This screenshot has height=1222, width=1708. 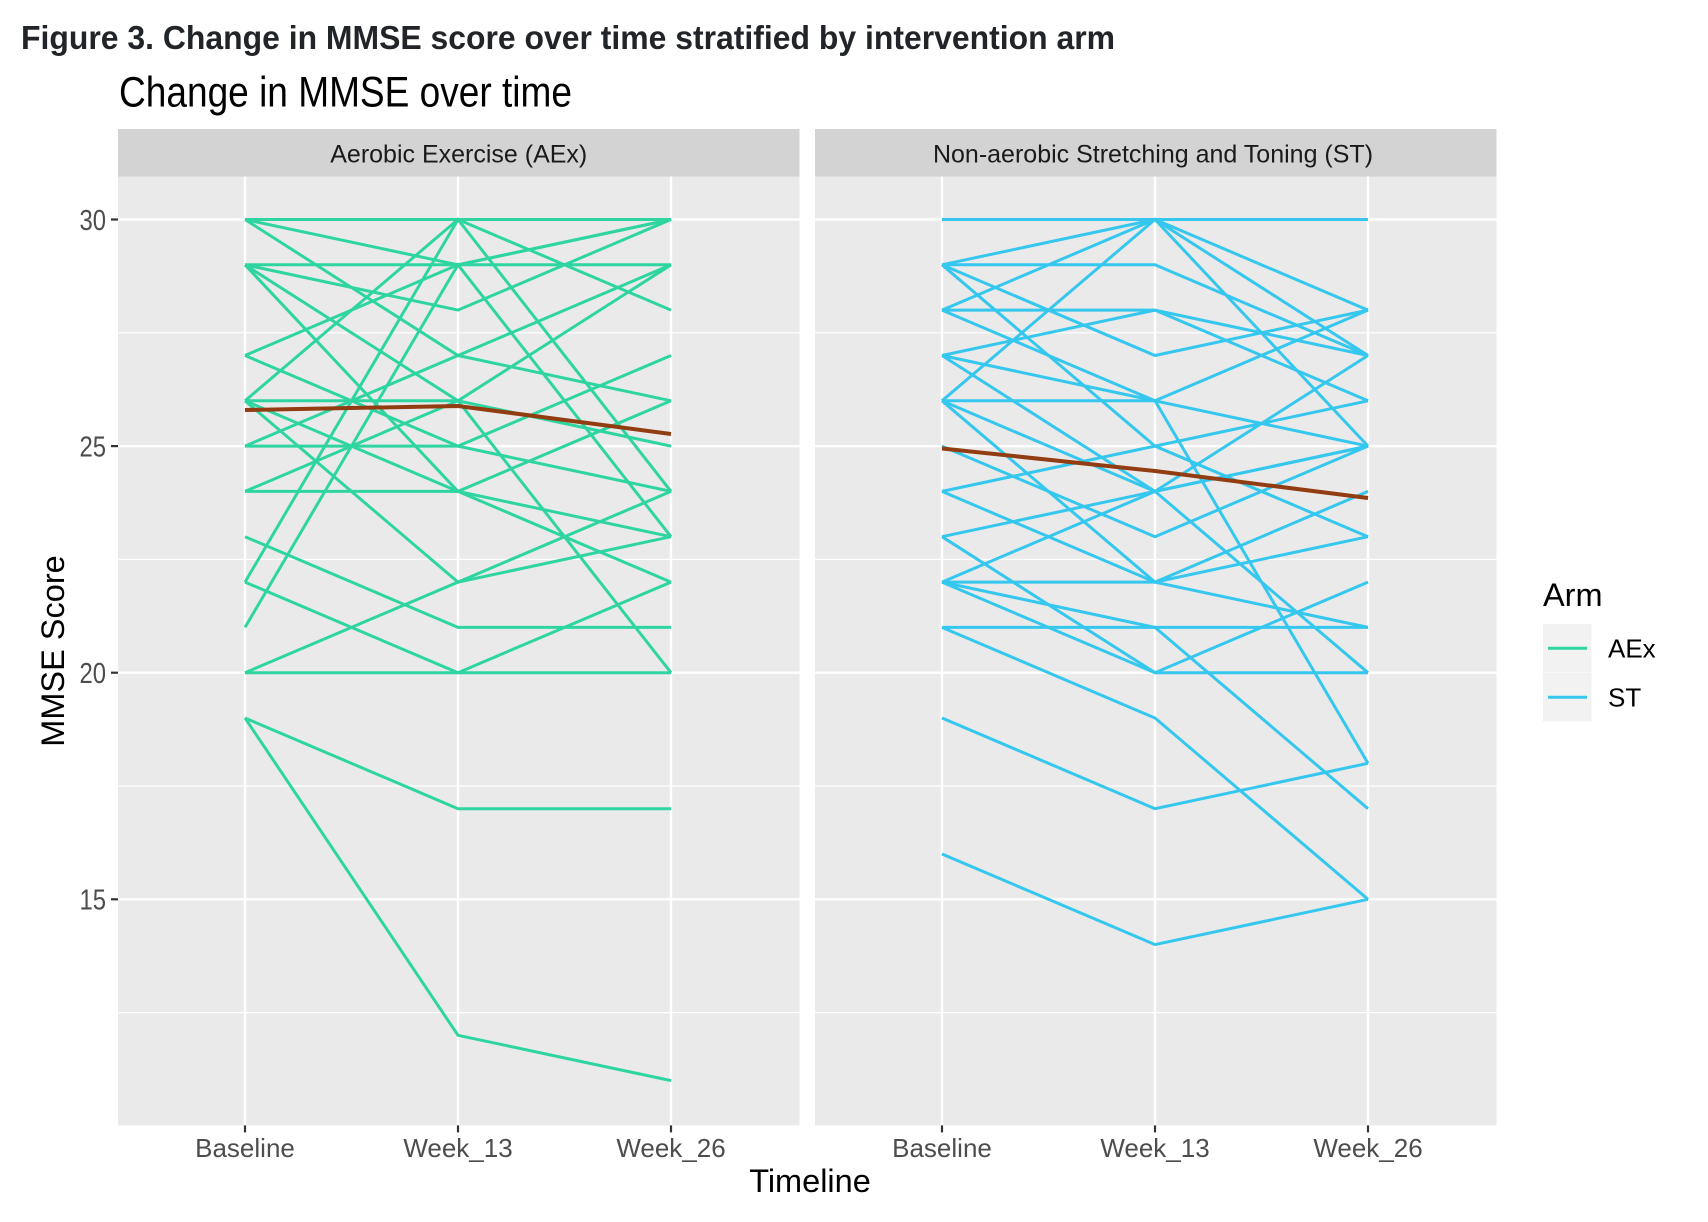 I want to click on svg-text: Arm, so click(x=1573, y=595).